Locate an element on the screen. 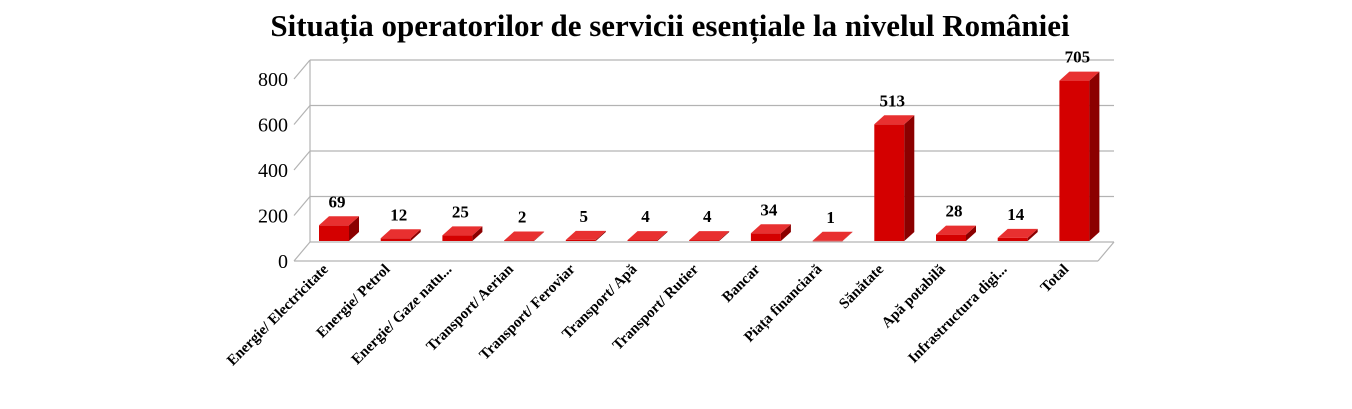 The width and height of the screenshot is (1352, 409). data-label: 2 is located at coordinates (522, 217).